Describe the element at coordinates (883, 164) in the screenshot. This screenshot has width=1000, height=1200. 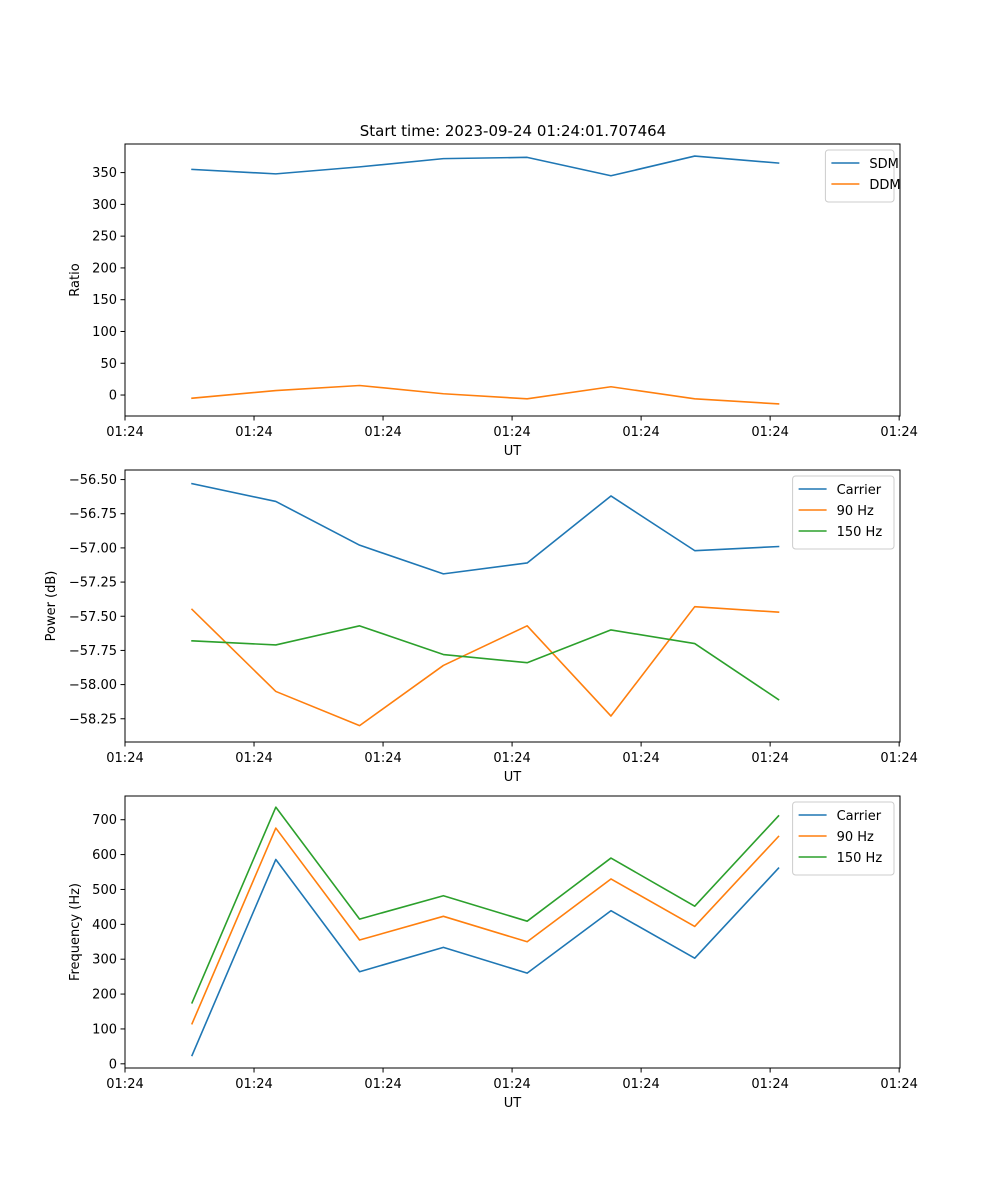
I see `legend-label: SDM` at that location.